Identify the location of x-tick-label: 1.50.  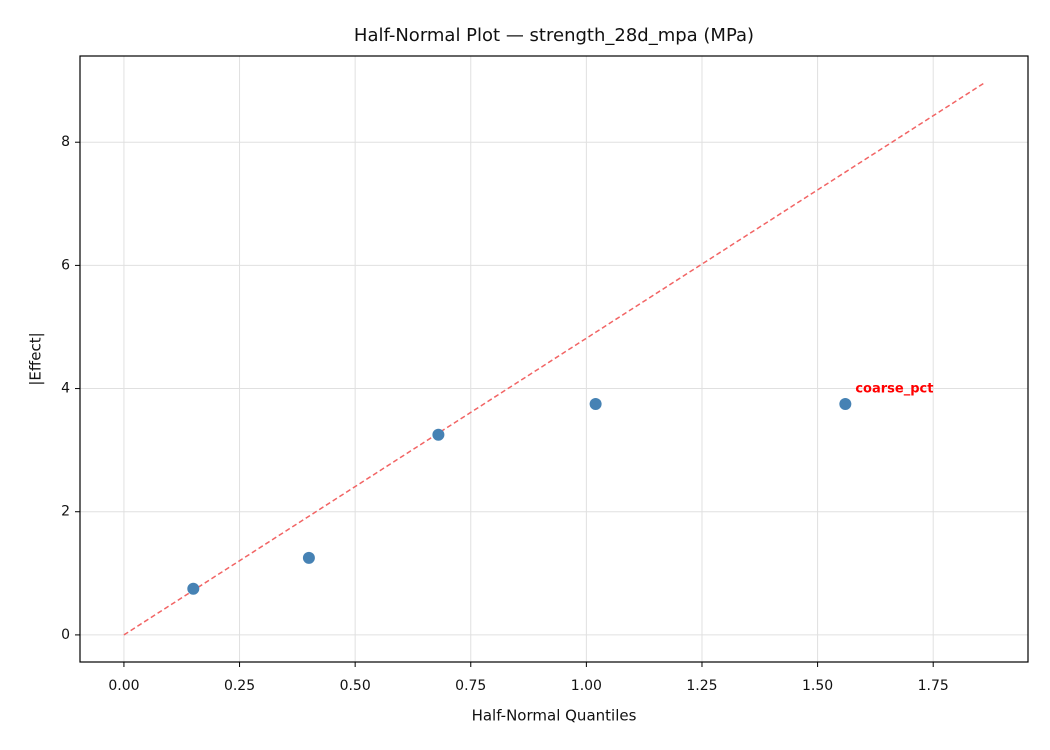
(817, 686).